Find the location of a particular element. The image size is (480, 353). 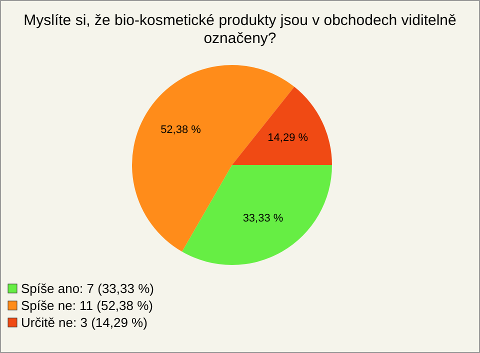

data-label: 52,38 % is located at coordinates (181, 130).